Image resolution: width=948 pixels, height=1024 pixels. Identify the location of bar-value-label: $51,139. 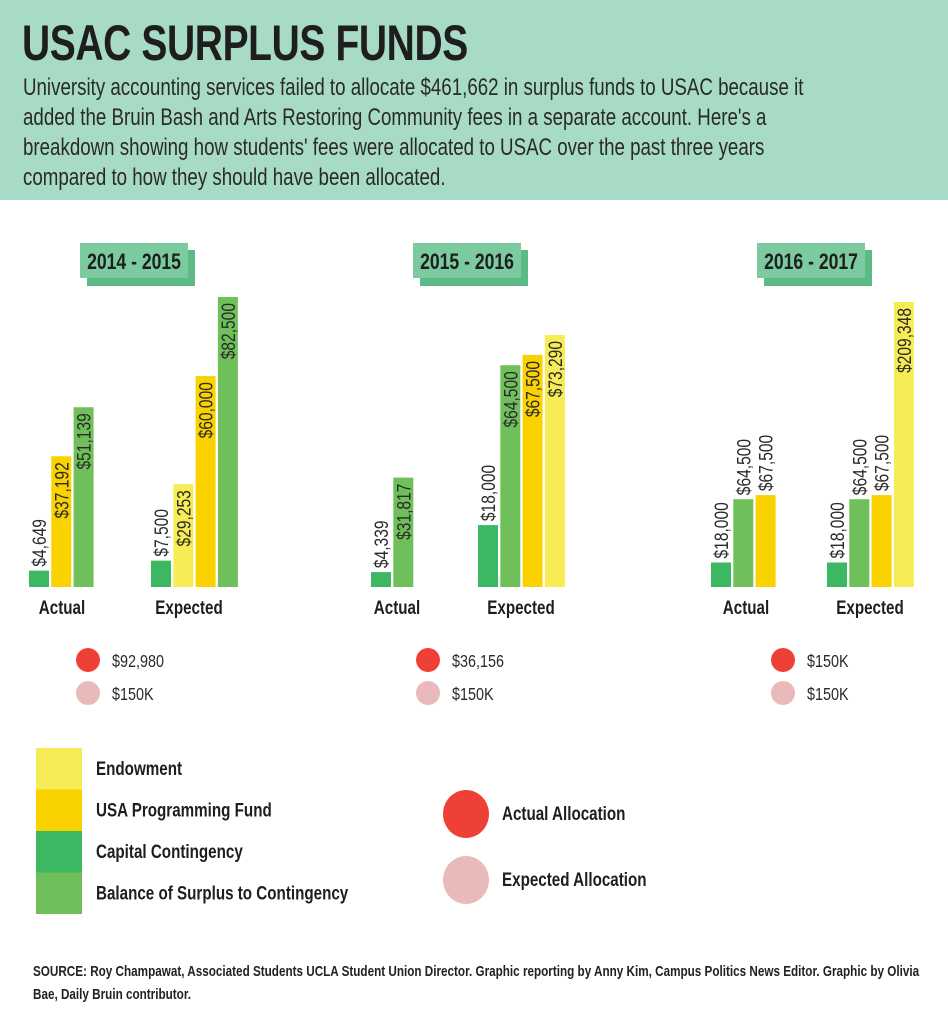
(84, 441).